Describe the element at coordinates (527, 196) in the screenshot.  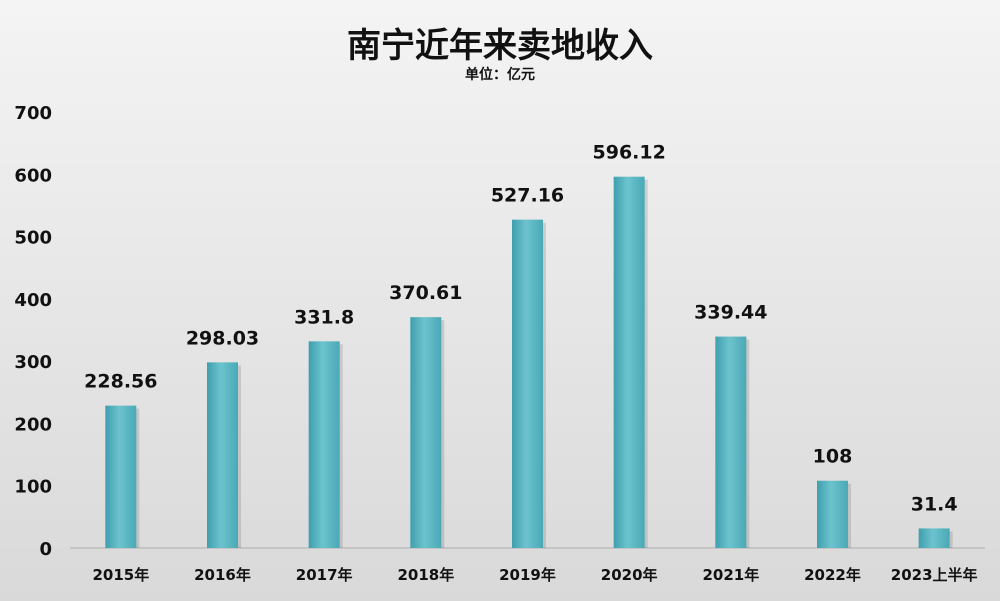
I see `data-label: 527.16` at that location.